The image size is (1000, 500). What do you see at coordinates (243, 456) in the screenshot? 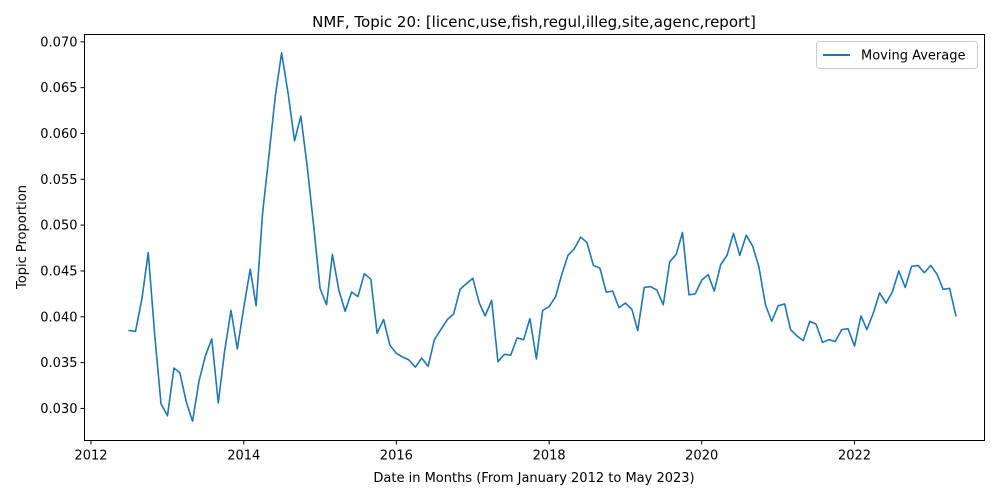
I see `x-tick-label: 2014` at bounding box center [243, 456].